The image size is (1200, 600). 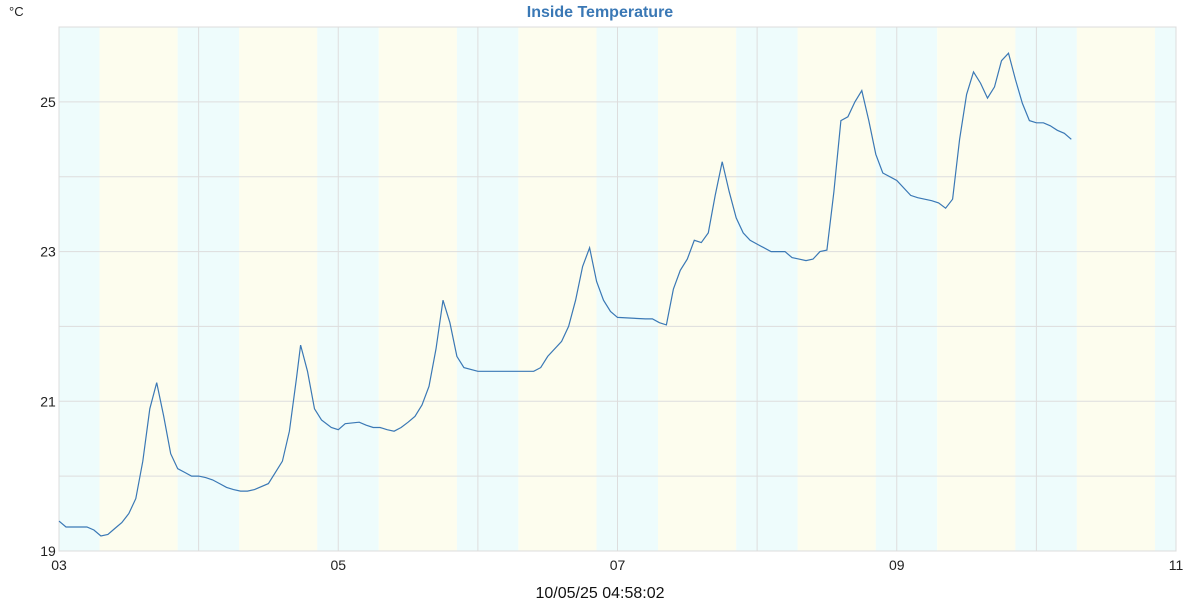 I want to click on y-axis-unit: °C, so click(x=16, y=11).